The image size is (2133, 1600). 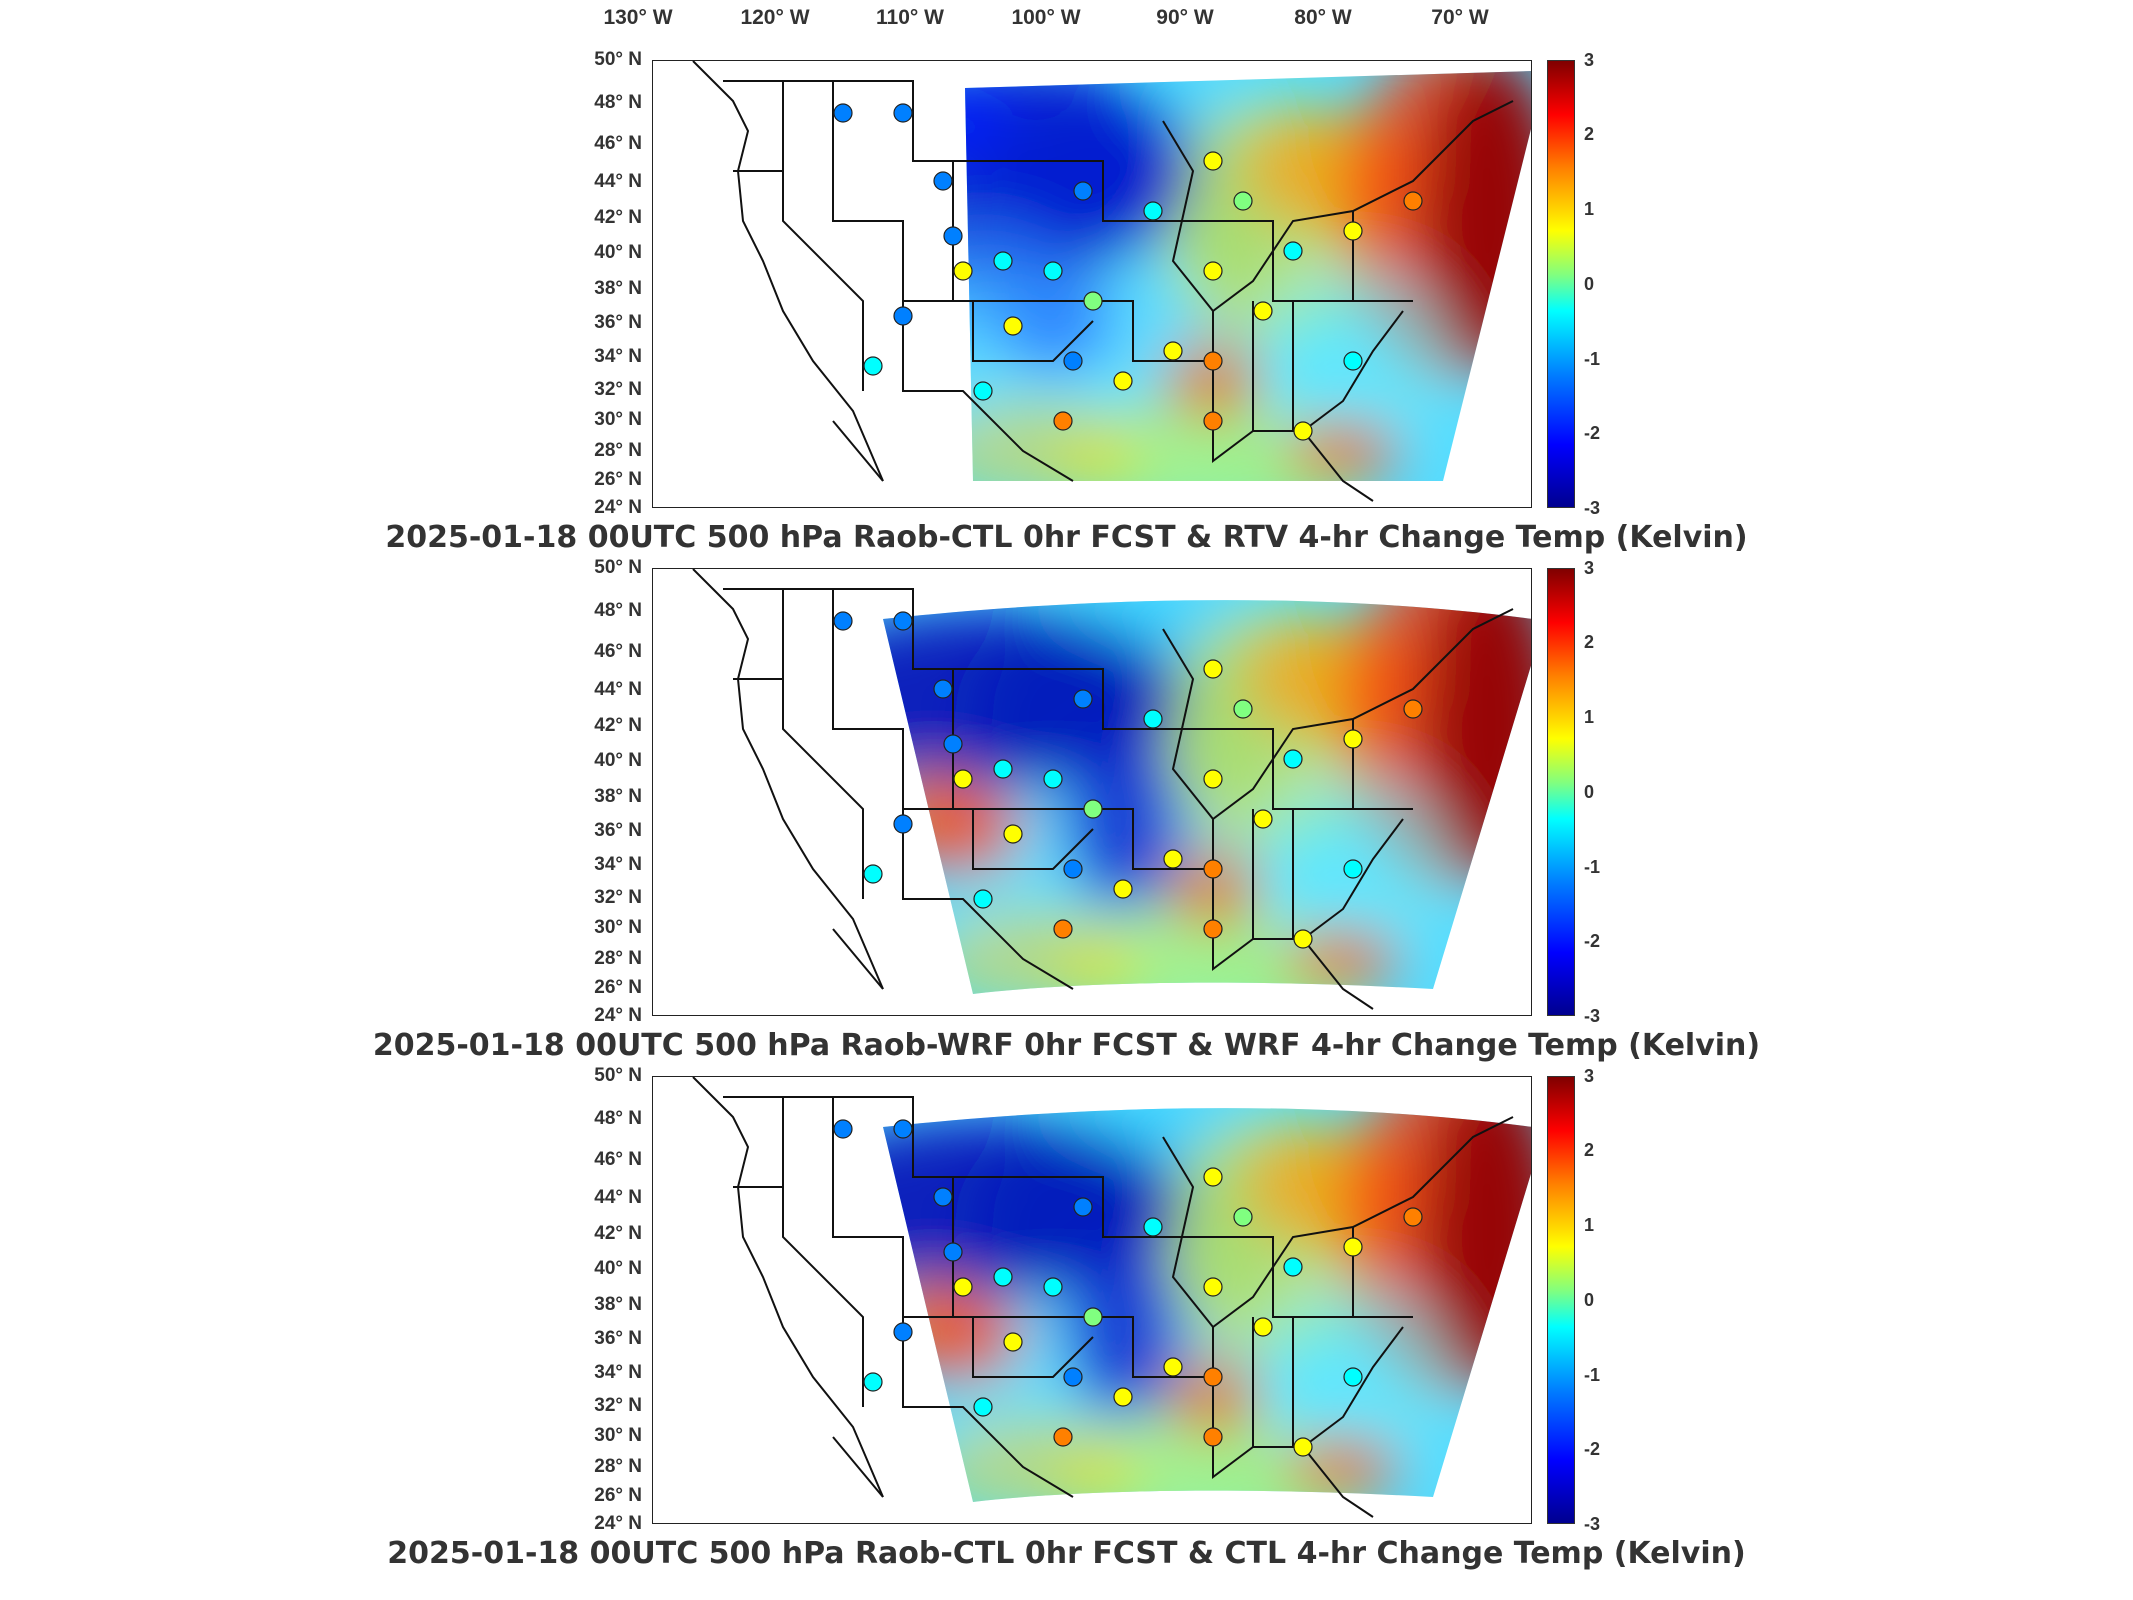 I want to click on model-domain-field, so click(x=1248, y=276).